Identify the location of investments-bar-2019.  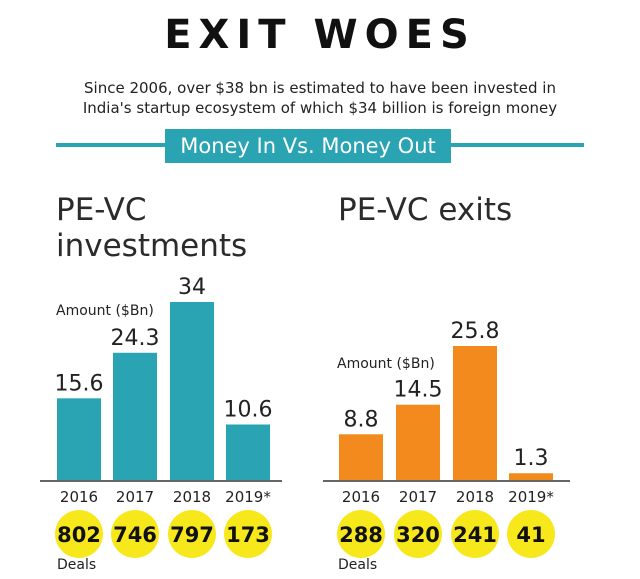
(248, 452).